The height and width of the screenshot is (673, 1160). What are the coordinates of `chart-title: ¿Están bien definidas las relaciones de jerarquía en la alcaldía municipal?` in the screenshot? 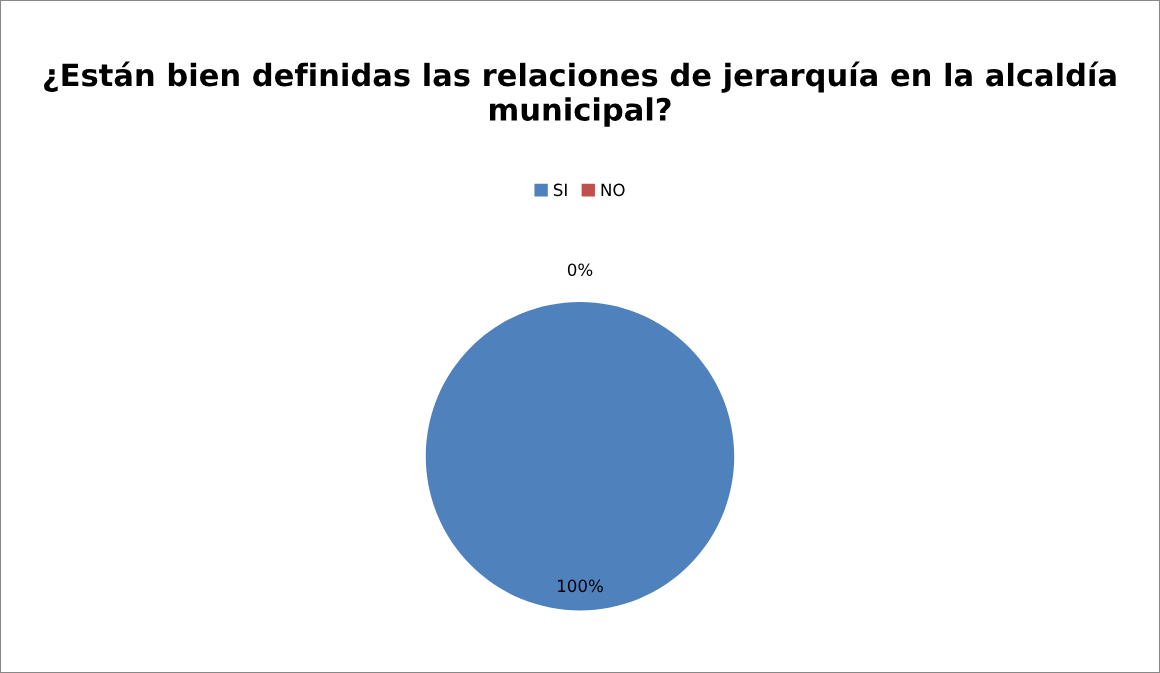 It's located at (580, 94).